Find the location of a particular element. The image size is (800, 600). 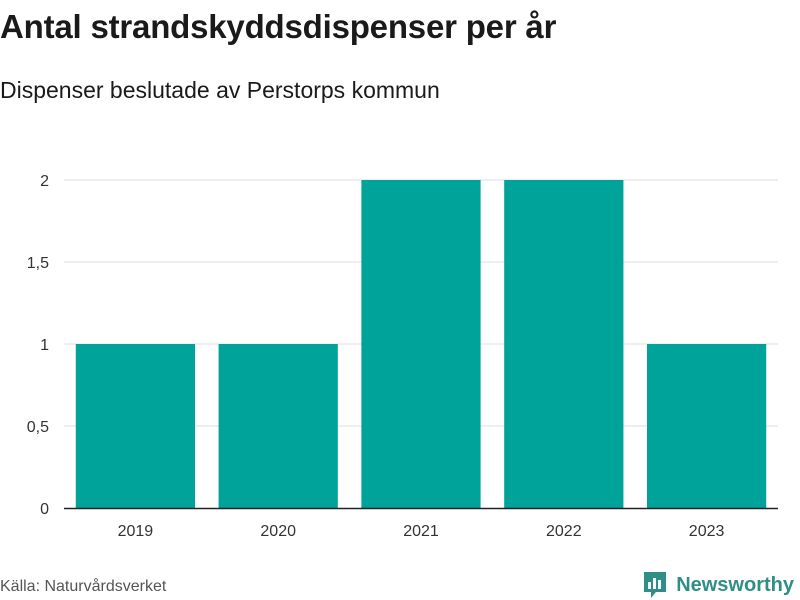

bar-2019 is located at coordinates (135, 426).